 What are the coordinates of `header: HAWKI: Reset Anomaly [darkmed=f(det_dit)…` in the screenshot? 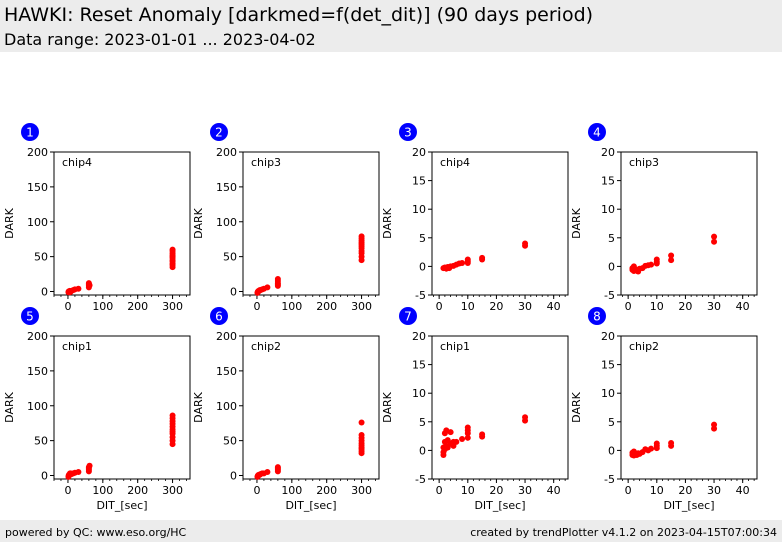 It's located at (391, 26).